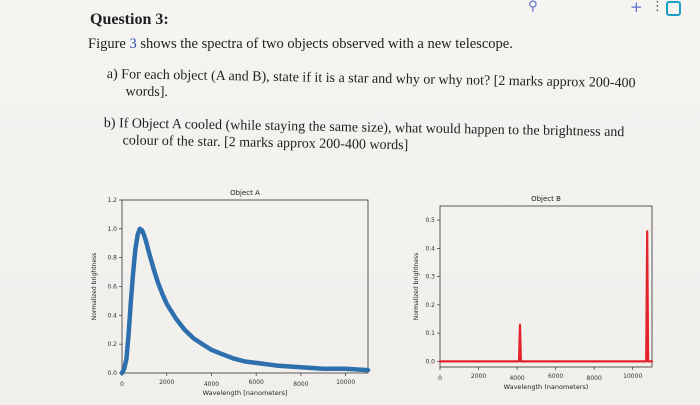 The image size is (700, 405). What do you see at coordinates (112, 229) in the screenshot?
I see `y-tick-label: 1.0` at bounding box center [112, 229].